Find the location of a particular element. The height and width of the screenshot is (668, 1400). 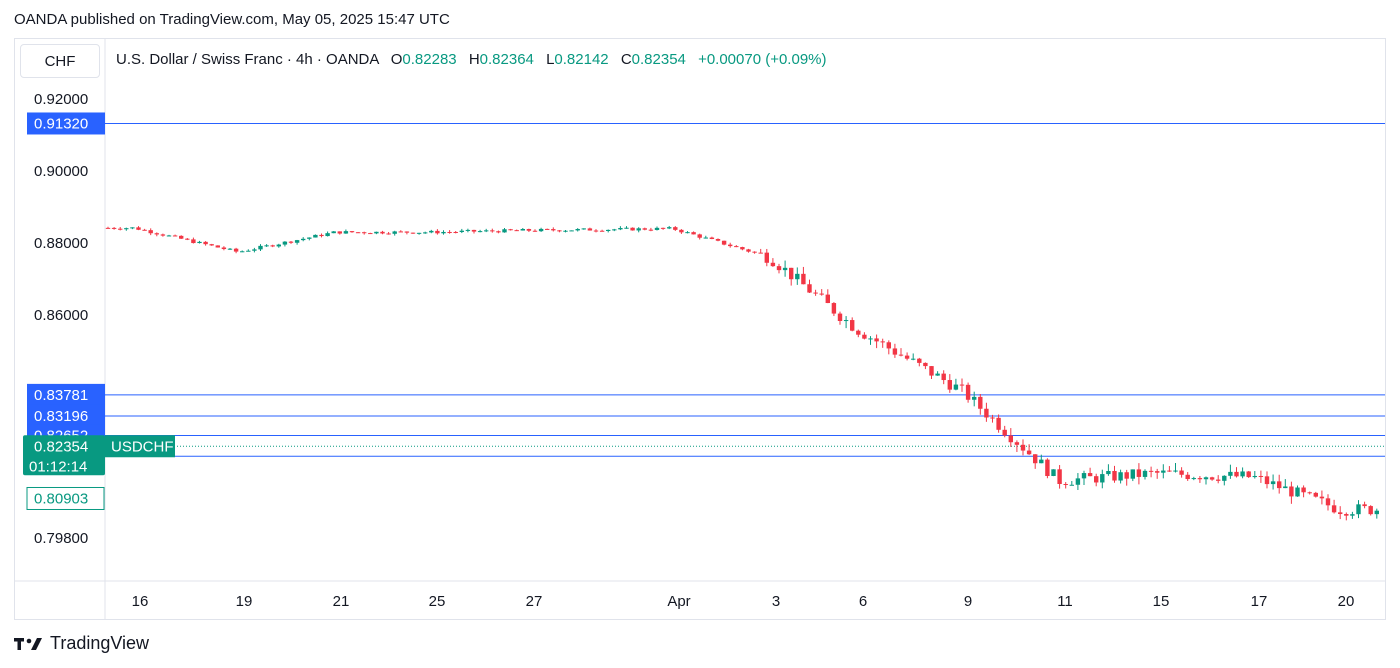

level-price-label-bg is located at coordinates (66, 394).